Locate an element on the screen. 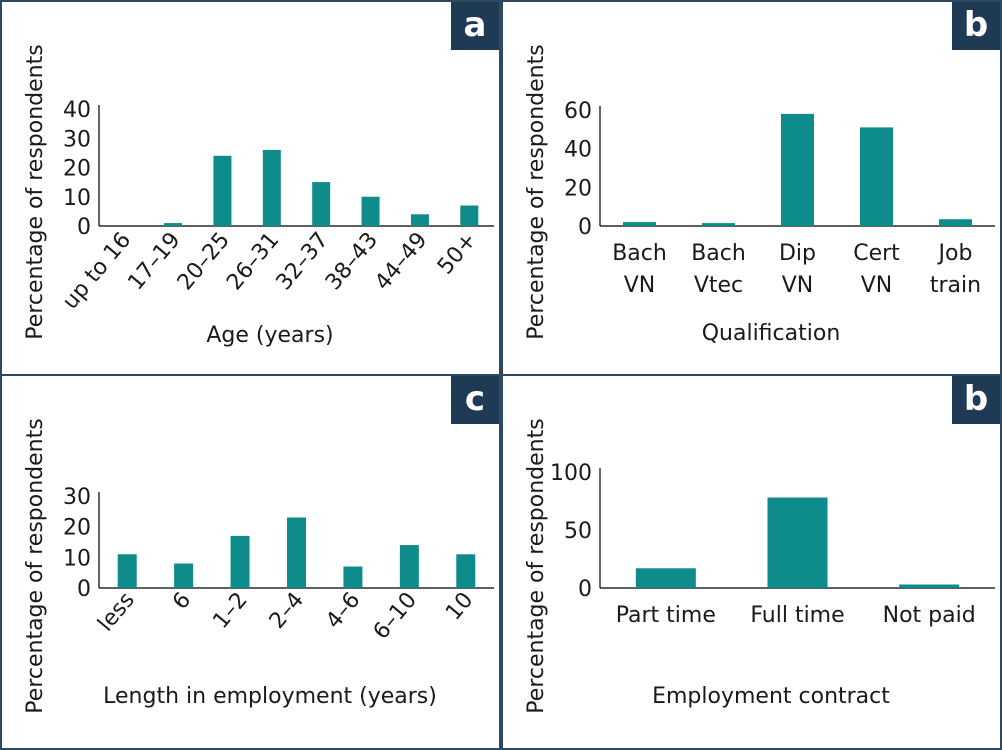 The width and height of the screenshot is (1002, 750). x-tick-label: 38–43 is located at coordinates (352, 261).